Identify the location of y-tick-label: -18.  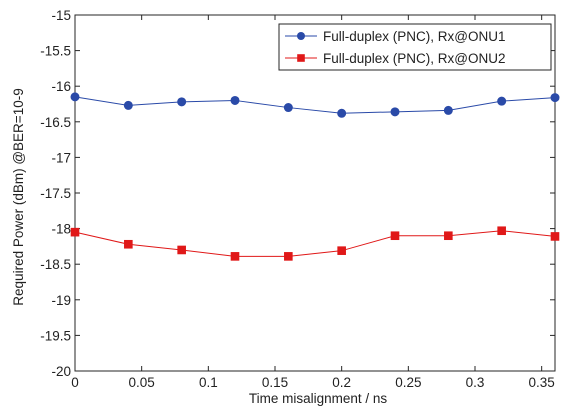
(61, 229).